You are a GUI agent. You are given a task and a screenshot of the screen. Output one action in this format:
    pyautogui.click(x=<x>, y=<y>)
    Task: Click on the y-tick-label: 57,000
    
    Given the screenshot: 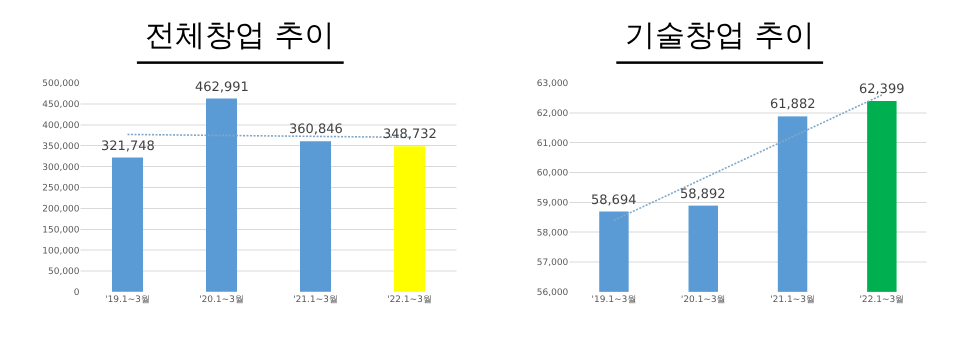 What is the action you would take?
    pyautogui.click(x=552, y=263)
    